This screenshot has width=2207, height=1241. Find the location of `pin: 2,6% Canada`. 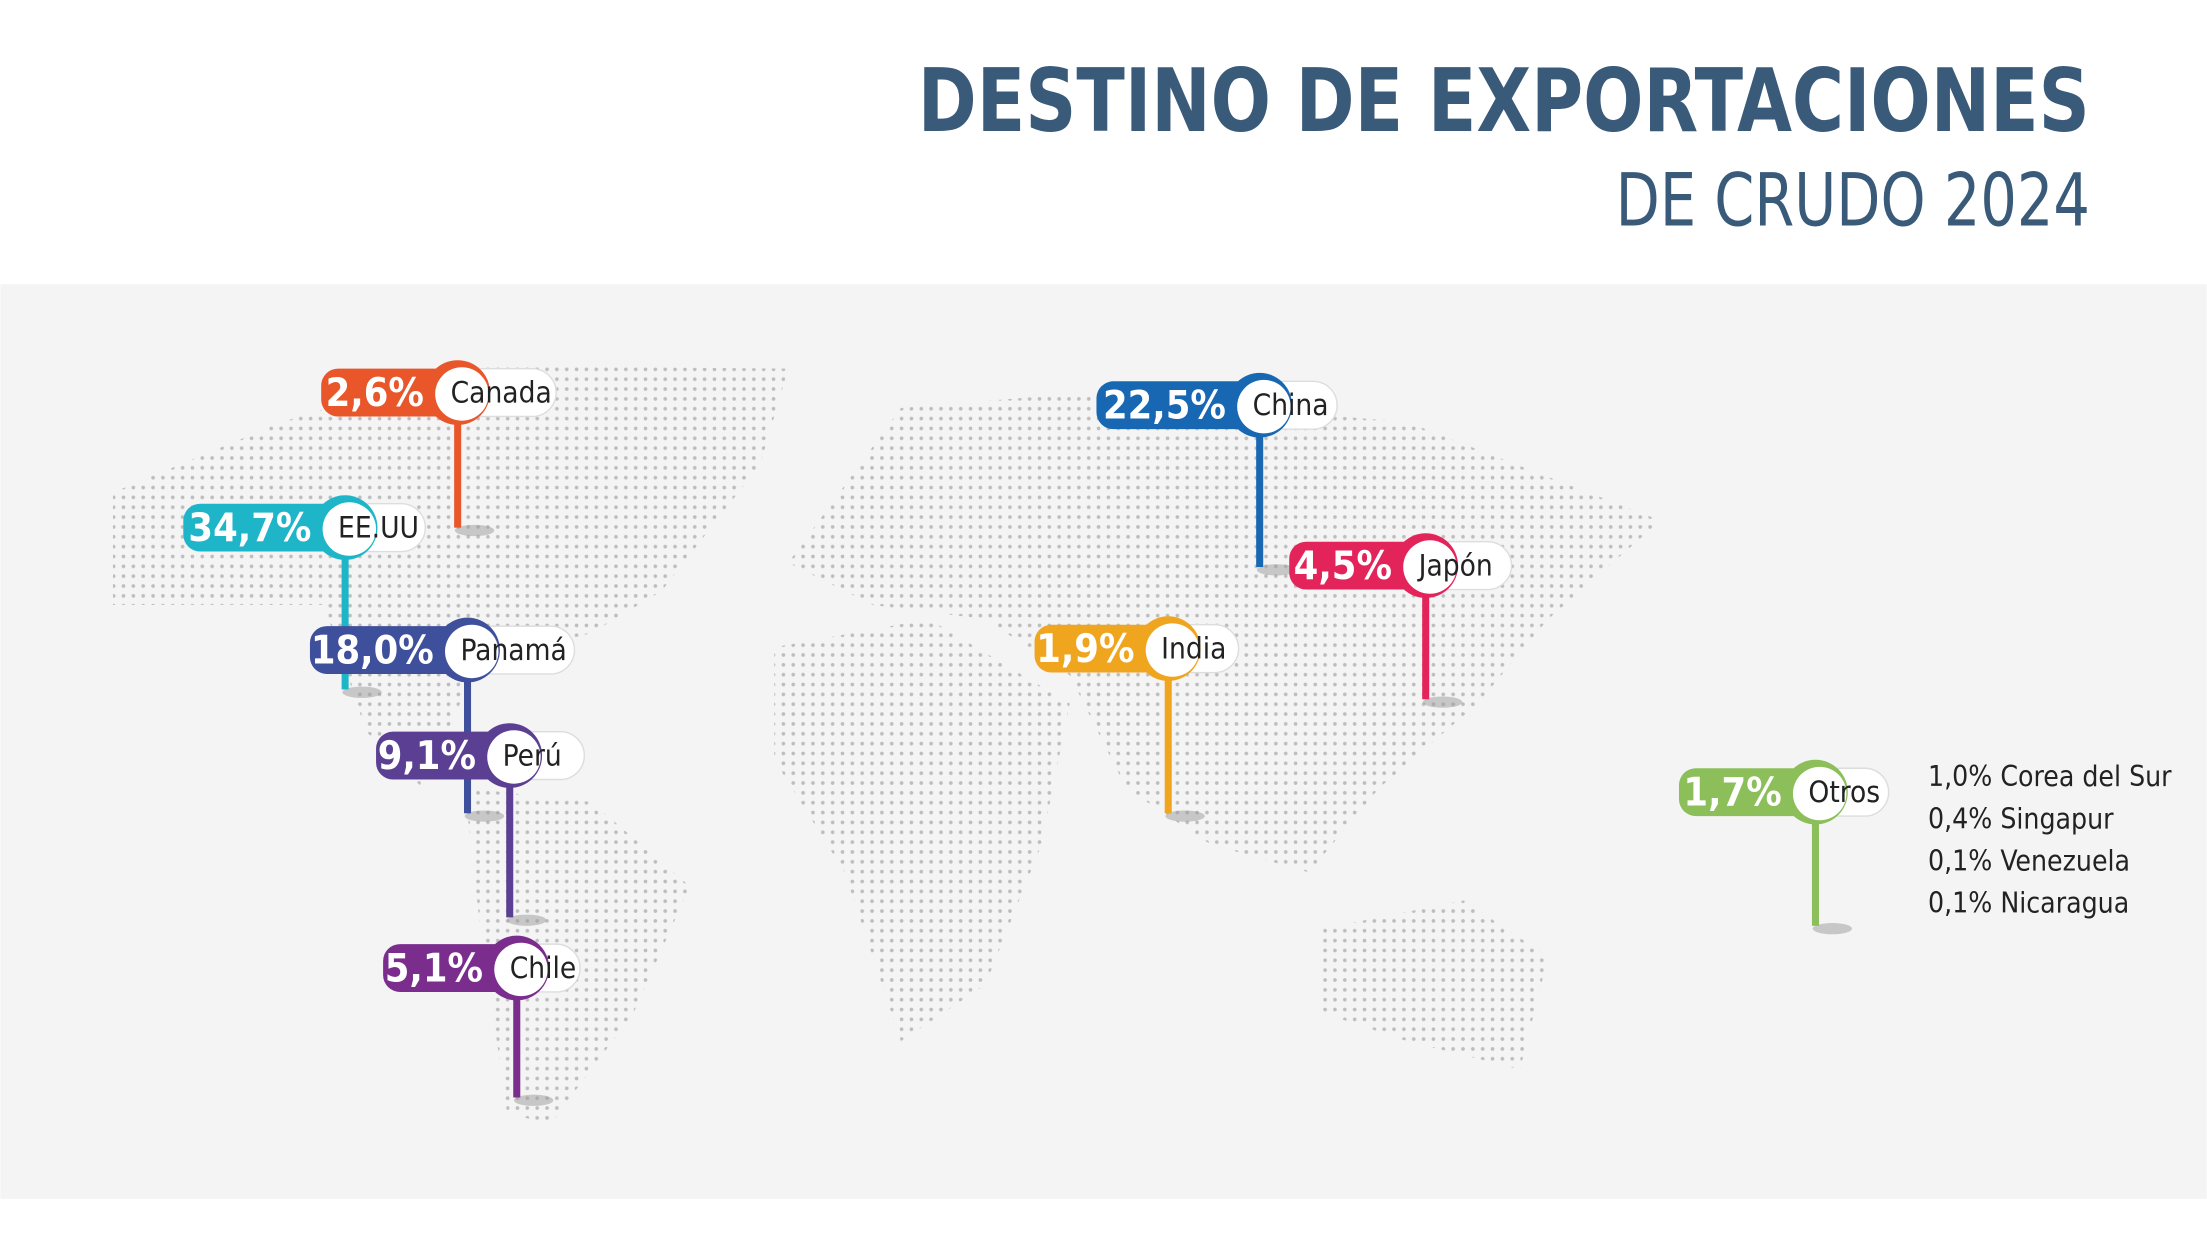

pin: 2,6% Canada is located at coordinates (439, 448).